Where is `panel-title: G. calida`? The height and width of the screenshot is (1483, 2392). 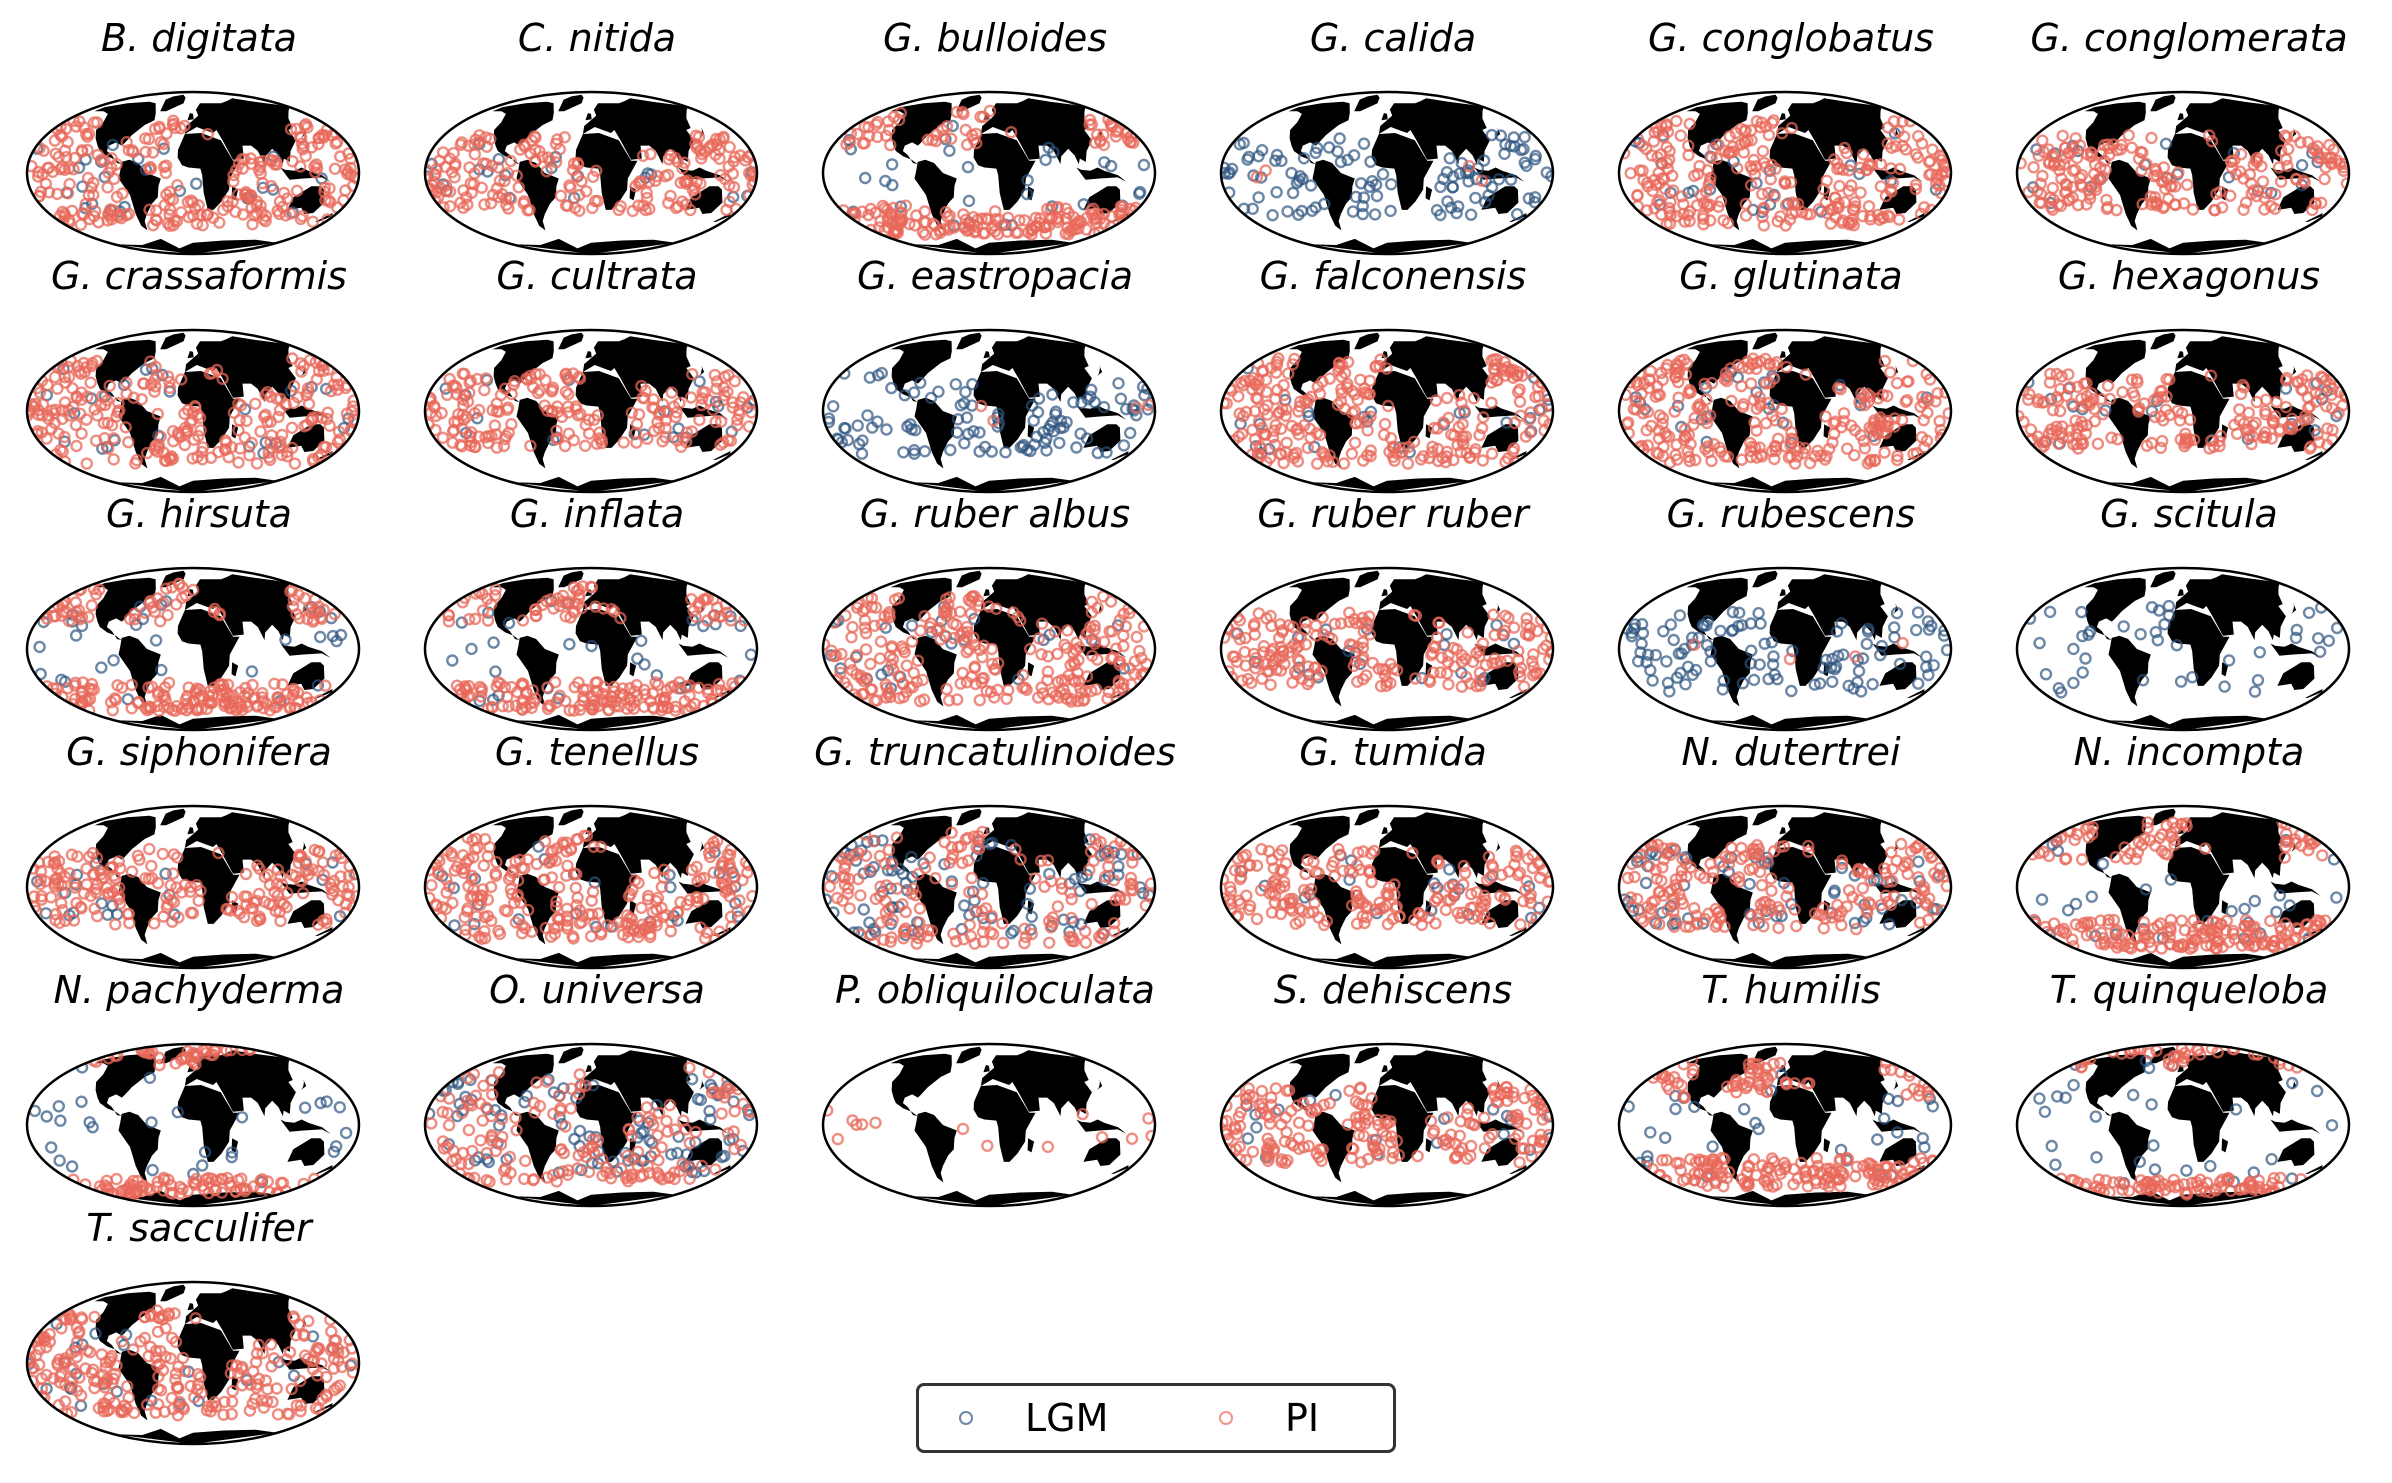
panel-title: G. calida is located at coordinates (1393, 38).